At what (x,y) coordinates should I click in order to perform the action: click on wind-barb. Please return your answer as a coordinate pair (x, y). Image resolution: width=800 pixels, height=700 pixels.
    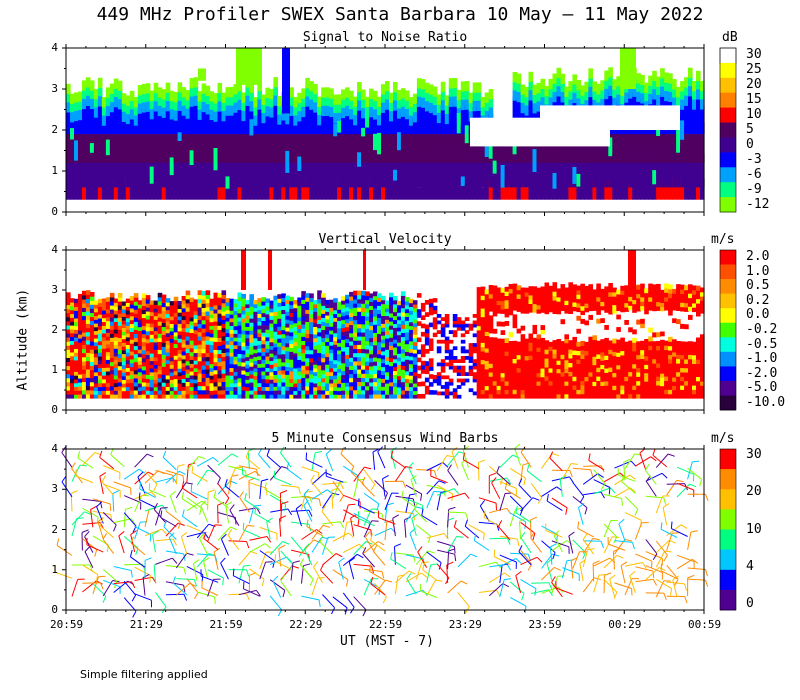
    Looking at the image, I should click on (131, 553).